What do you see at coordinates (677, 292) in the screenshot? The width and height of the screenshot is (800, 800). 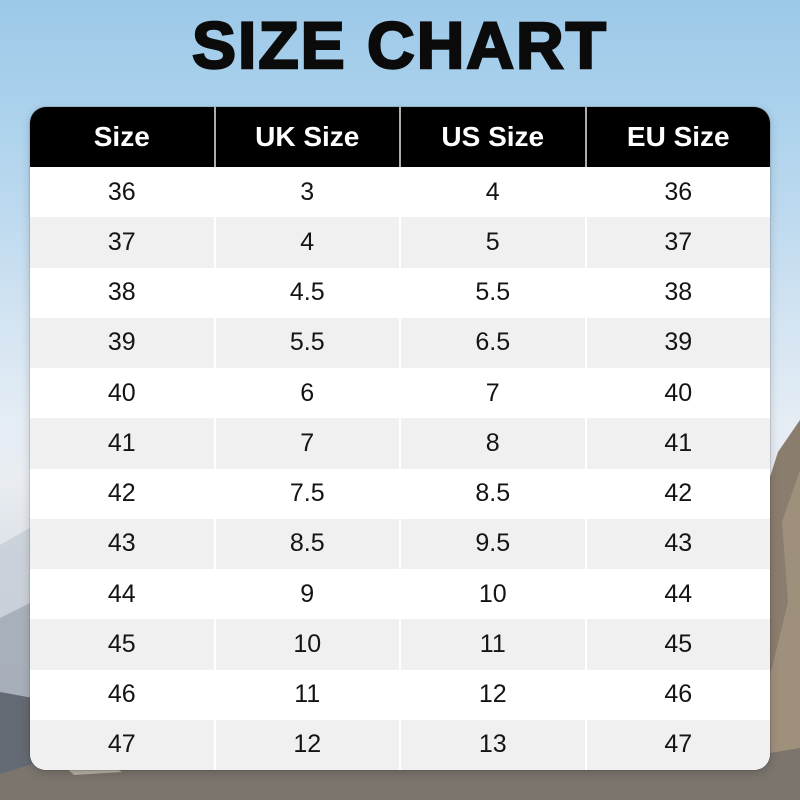 I see `cell-eu-size: 38` at bounding box center [677, 292].